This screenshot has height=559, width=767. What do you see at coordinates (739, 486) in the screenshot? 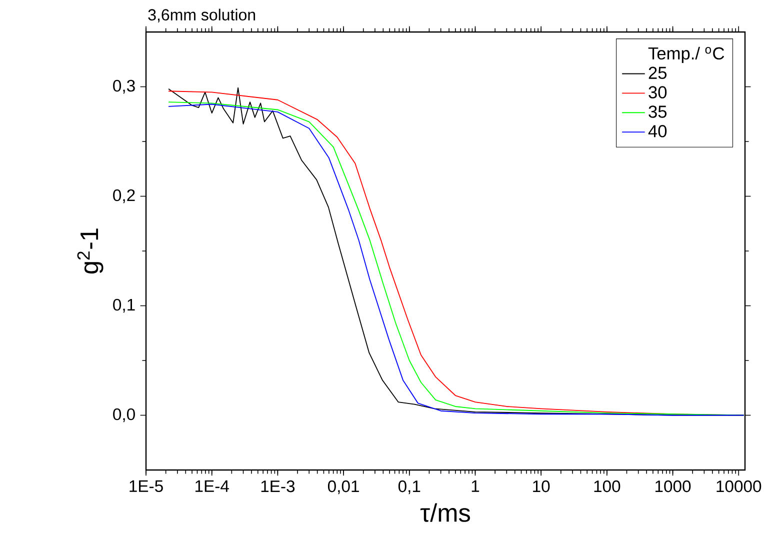
I see `x-tick-label: 10000` at bounding box center [739, 486].